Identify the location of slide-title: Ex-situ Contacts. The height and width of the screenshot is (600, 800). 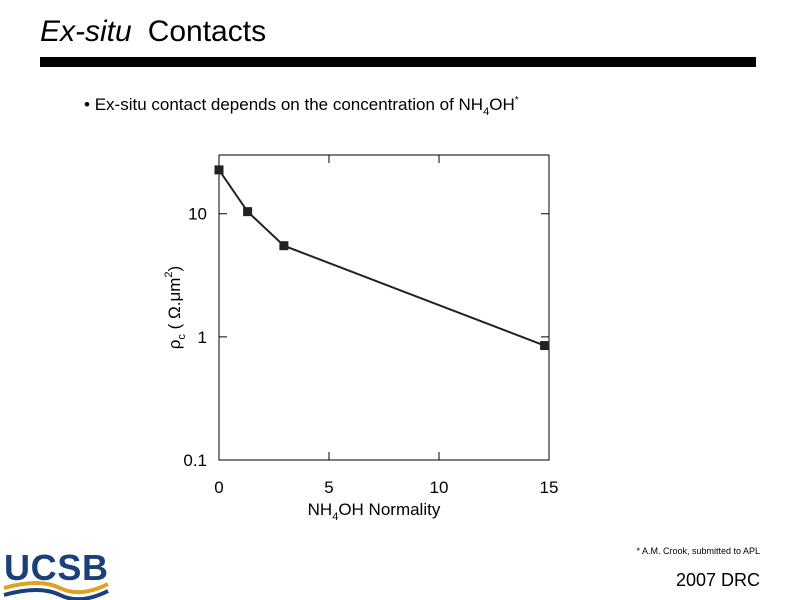
(153, 31).